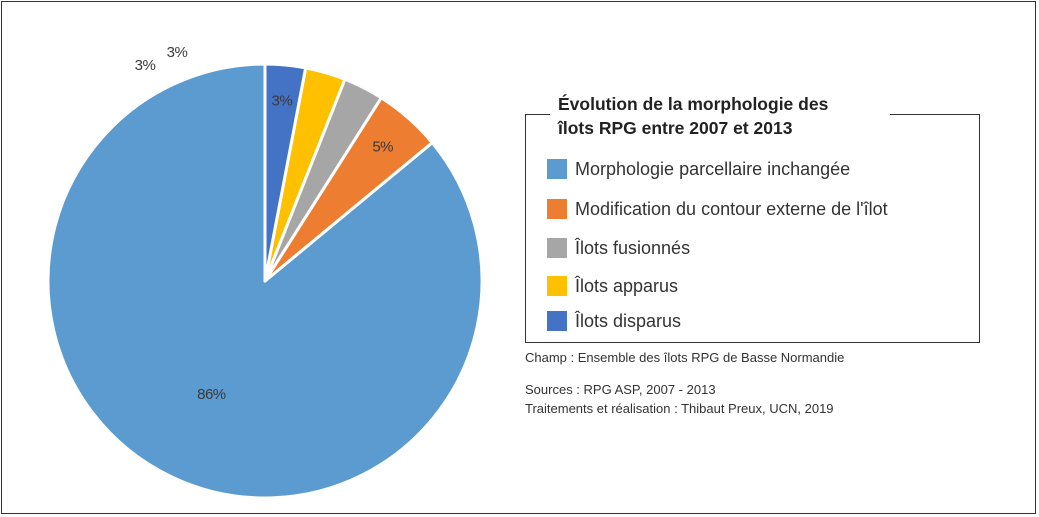  Describe the element at coordinates (285, 172) in the screenshot. I see `slice-disparus` at that location.